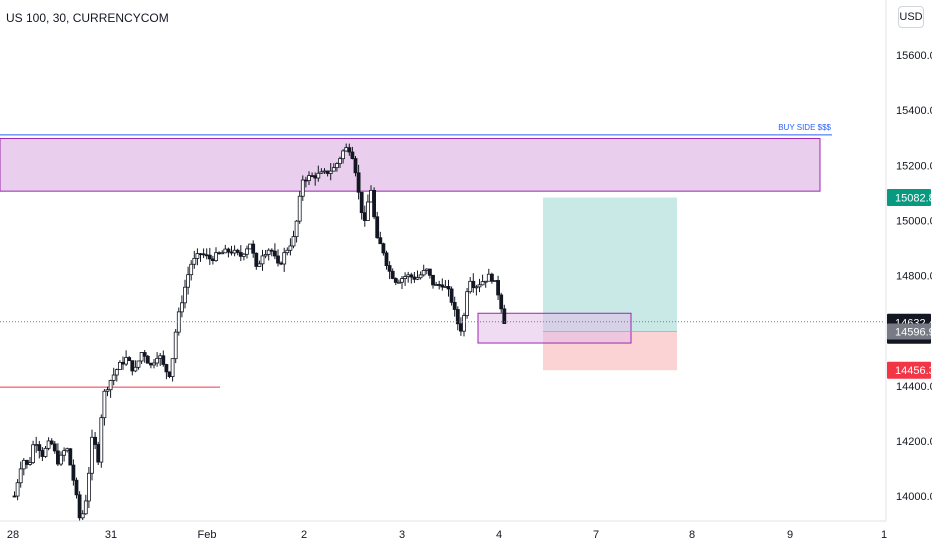 The image size is (932, 550). I want to click on demand-zone, so click(554, 328).